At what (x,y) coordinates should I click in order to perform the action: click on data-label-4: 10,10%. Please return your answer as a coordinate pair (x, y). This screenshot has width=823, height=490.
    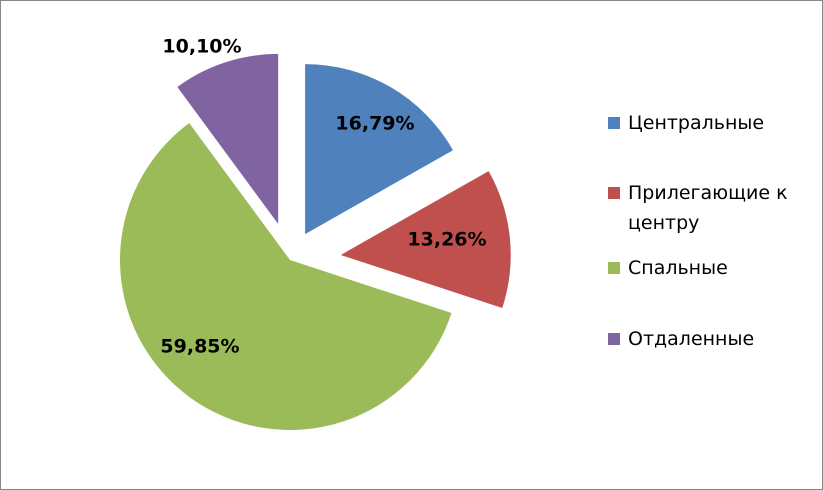
    Looking at the image, I should click on (201, 47).